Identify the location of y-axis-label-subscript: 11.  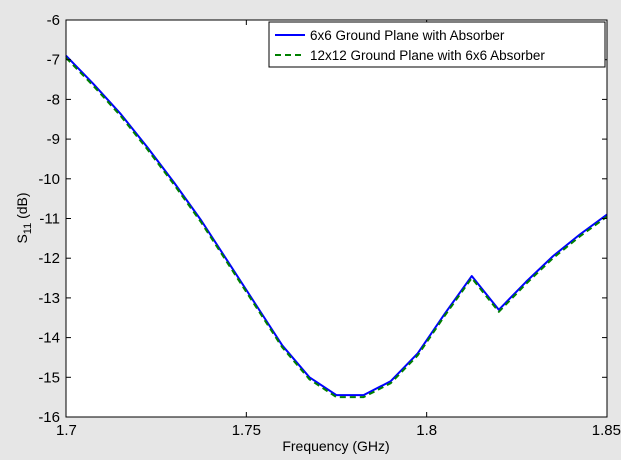
(28, 228).